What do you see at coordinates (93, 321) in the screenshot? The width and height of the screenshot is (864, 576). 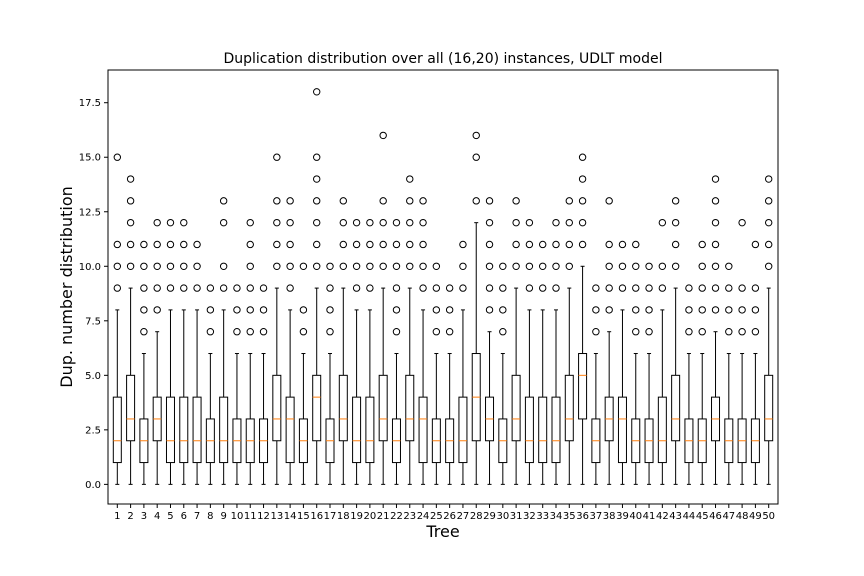 I see `y-tick-label: 7.5` at bounding box center [93, 321].